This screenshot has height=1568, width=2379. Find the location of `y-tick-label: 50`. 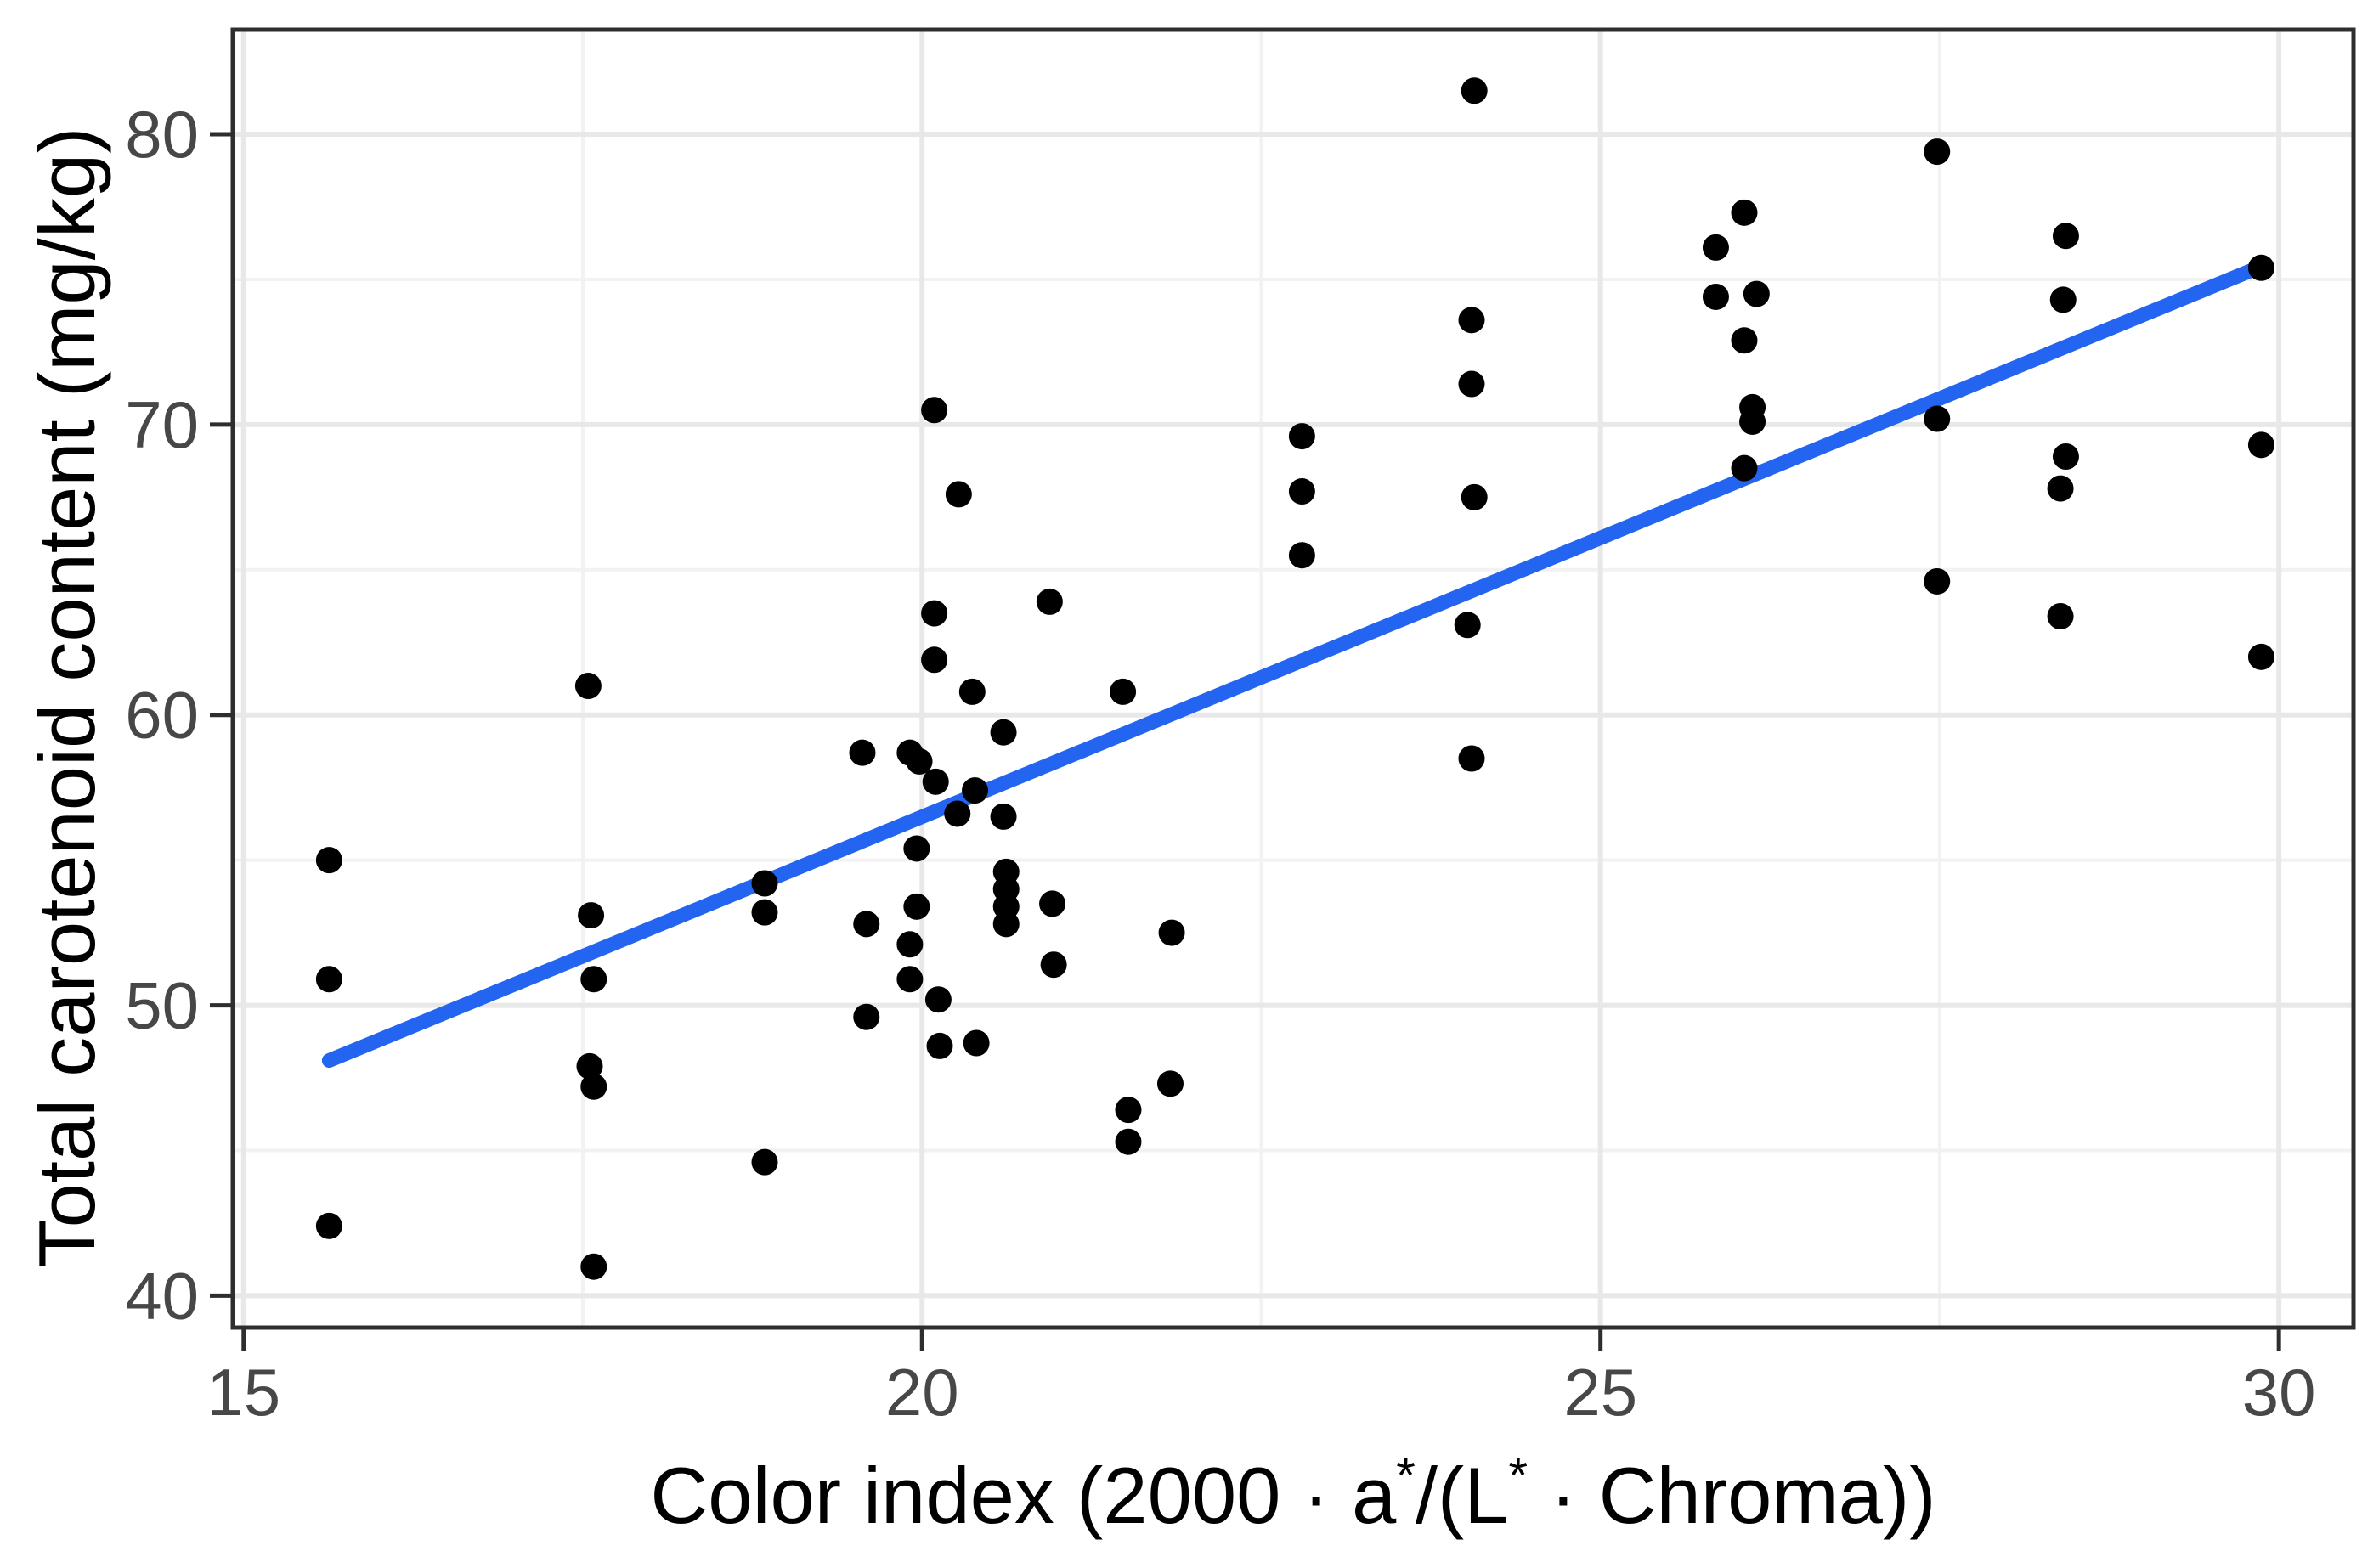

y-tick-label: 50 is located at coordinates (162, 1006).